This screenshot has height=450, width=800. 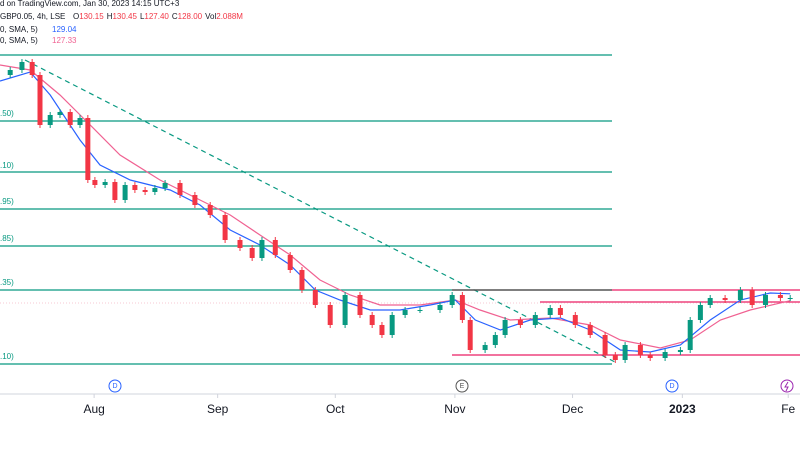 I want to click on ohlc-value: 130.15, so click(x=91, y=16).